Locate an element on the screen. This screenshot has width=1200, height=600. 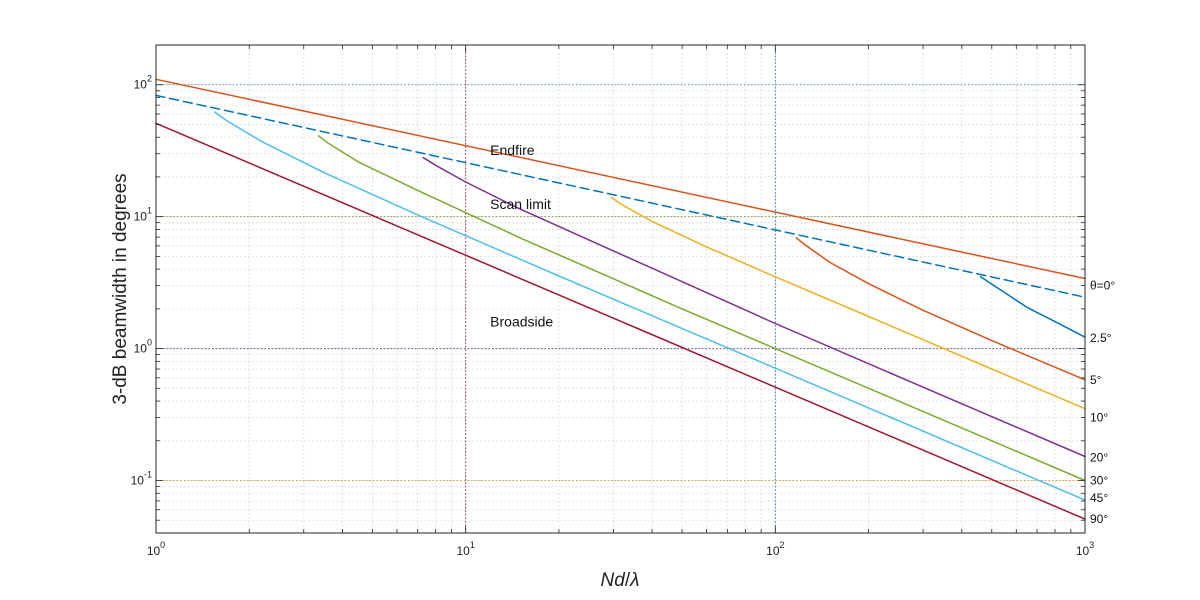
x-tick-label: 10¹ is located at coordinates (465, 549).